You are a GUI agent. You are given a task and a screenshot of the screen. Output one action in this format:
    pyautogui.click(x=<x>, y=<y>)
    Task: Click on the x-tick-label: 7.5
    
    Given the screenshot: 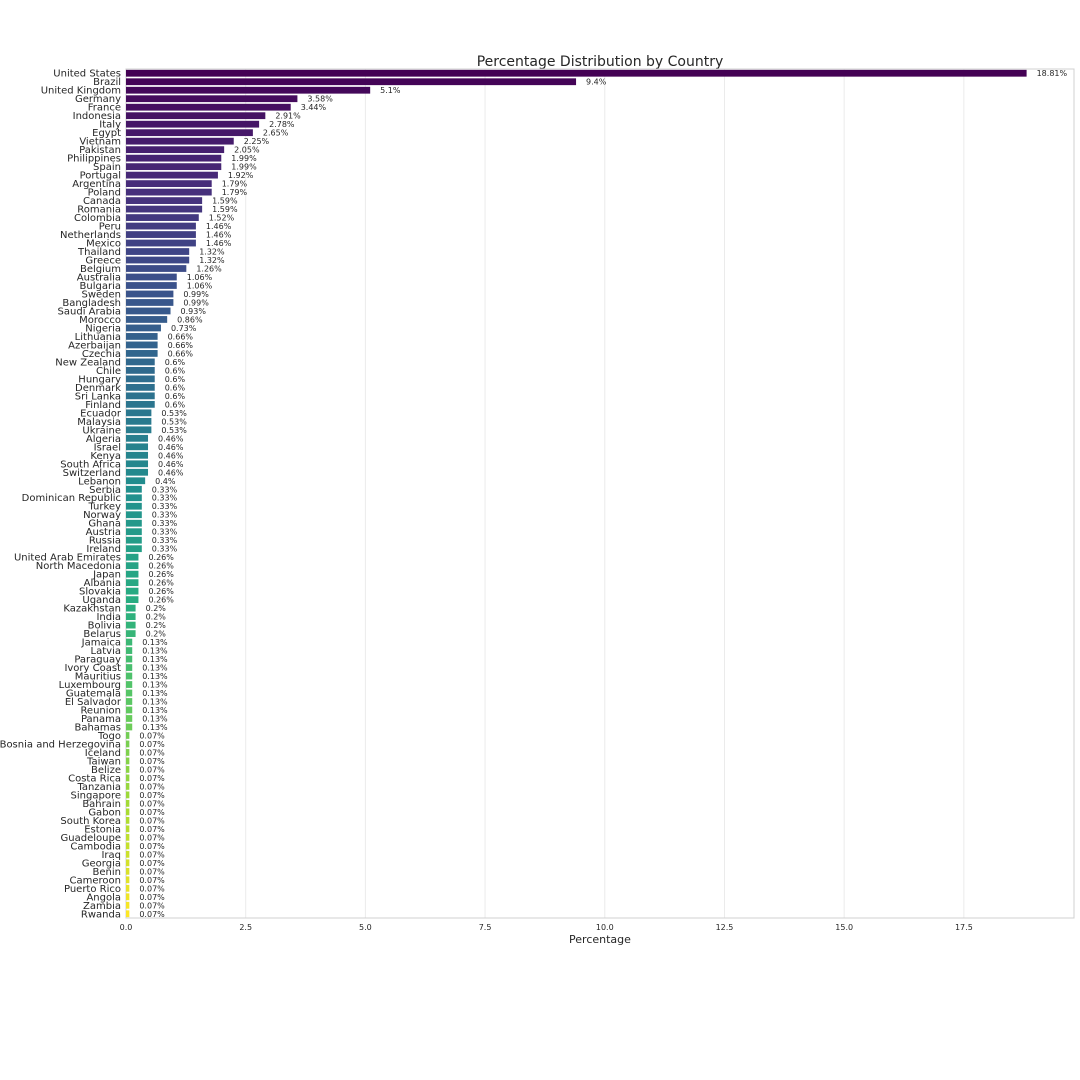 What is the action you would take?
    pyautogui.click(x=485, y=927)
    